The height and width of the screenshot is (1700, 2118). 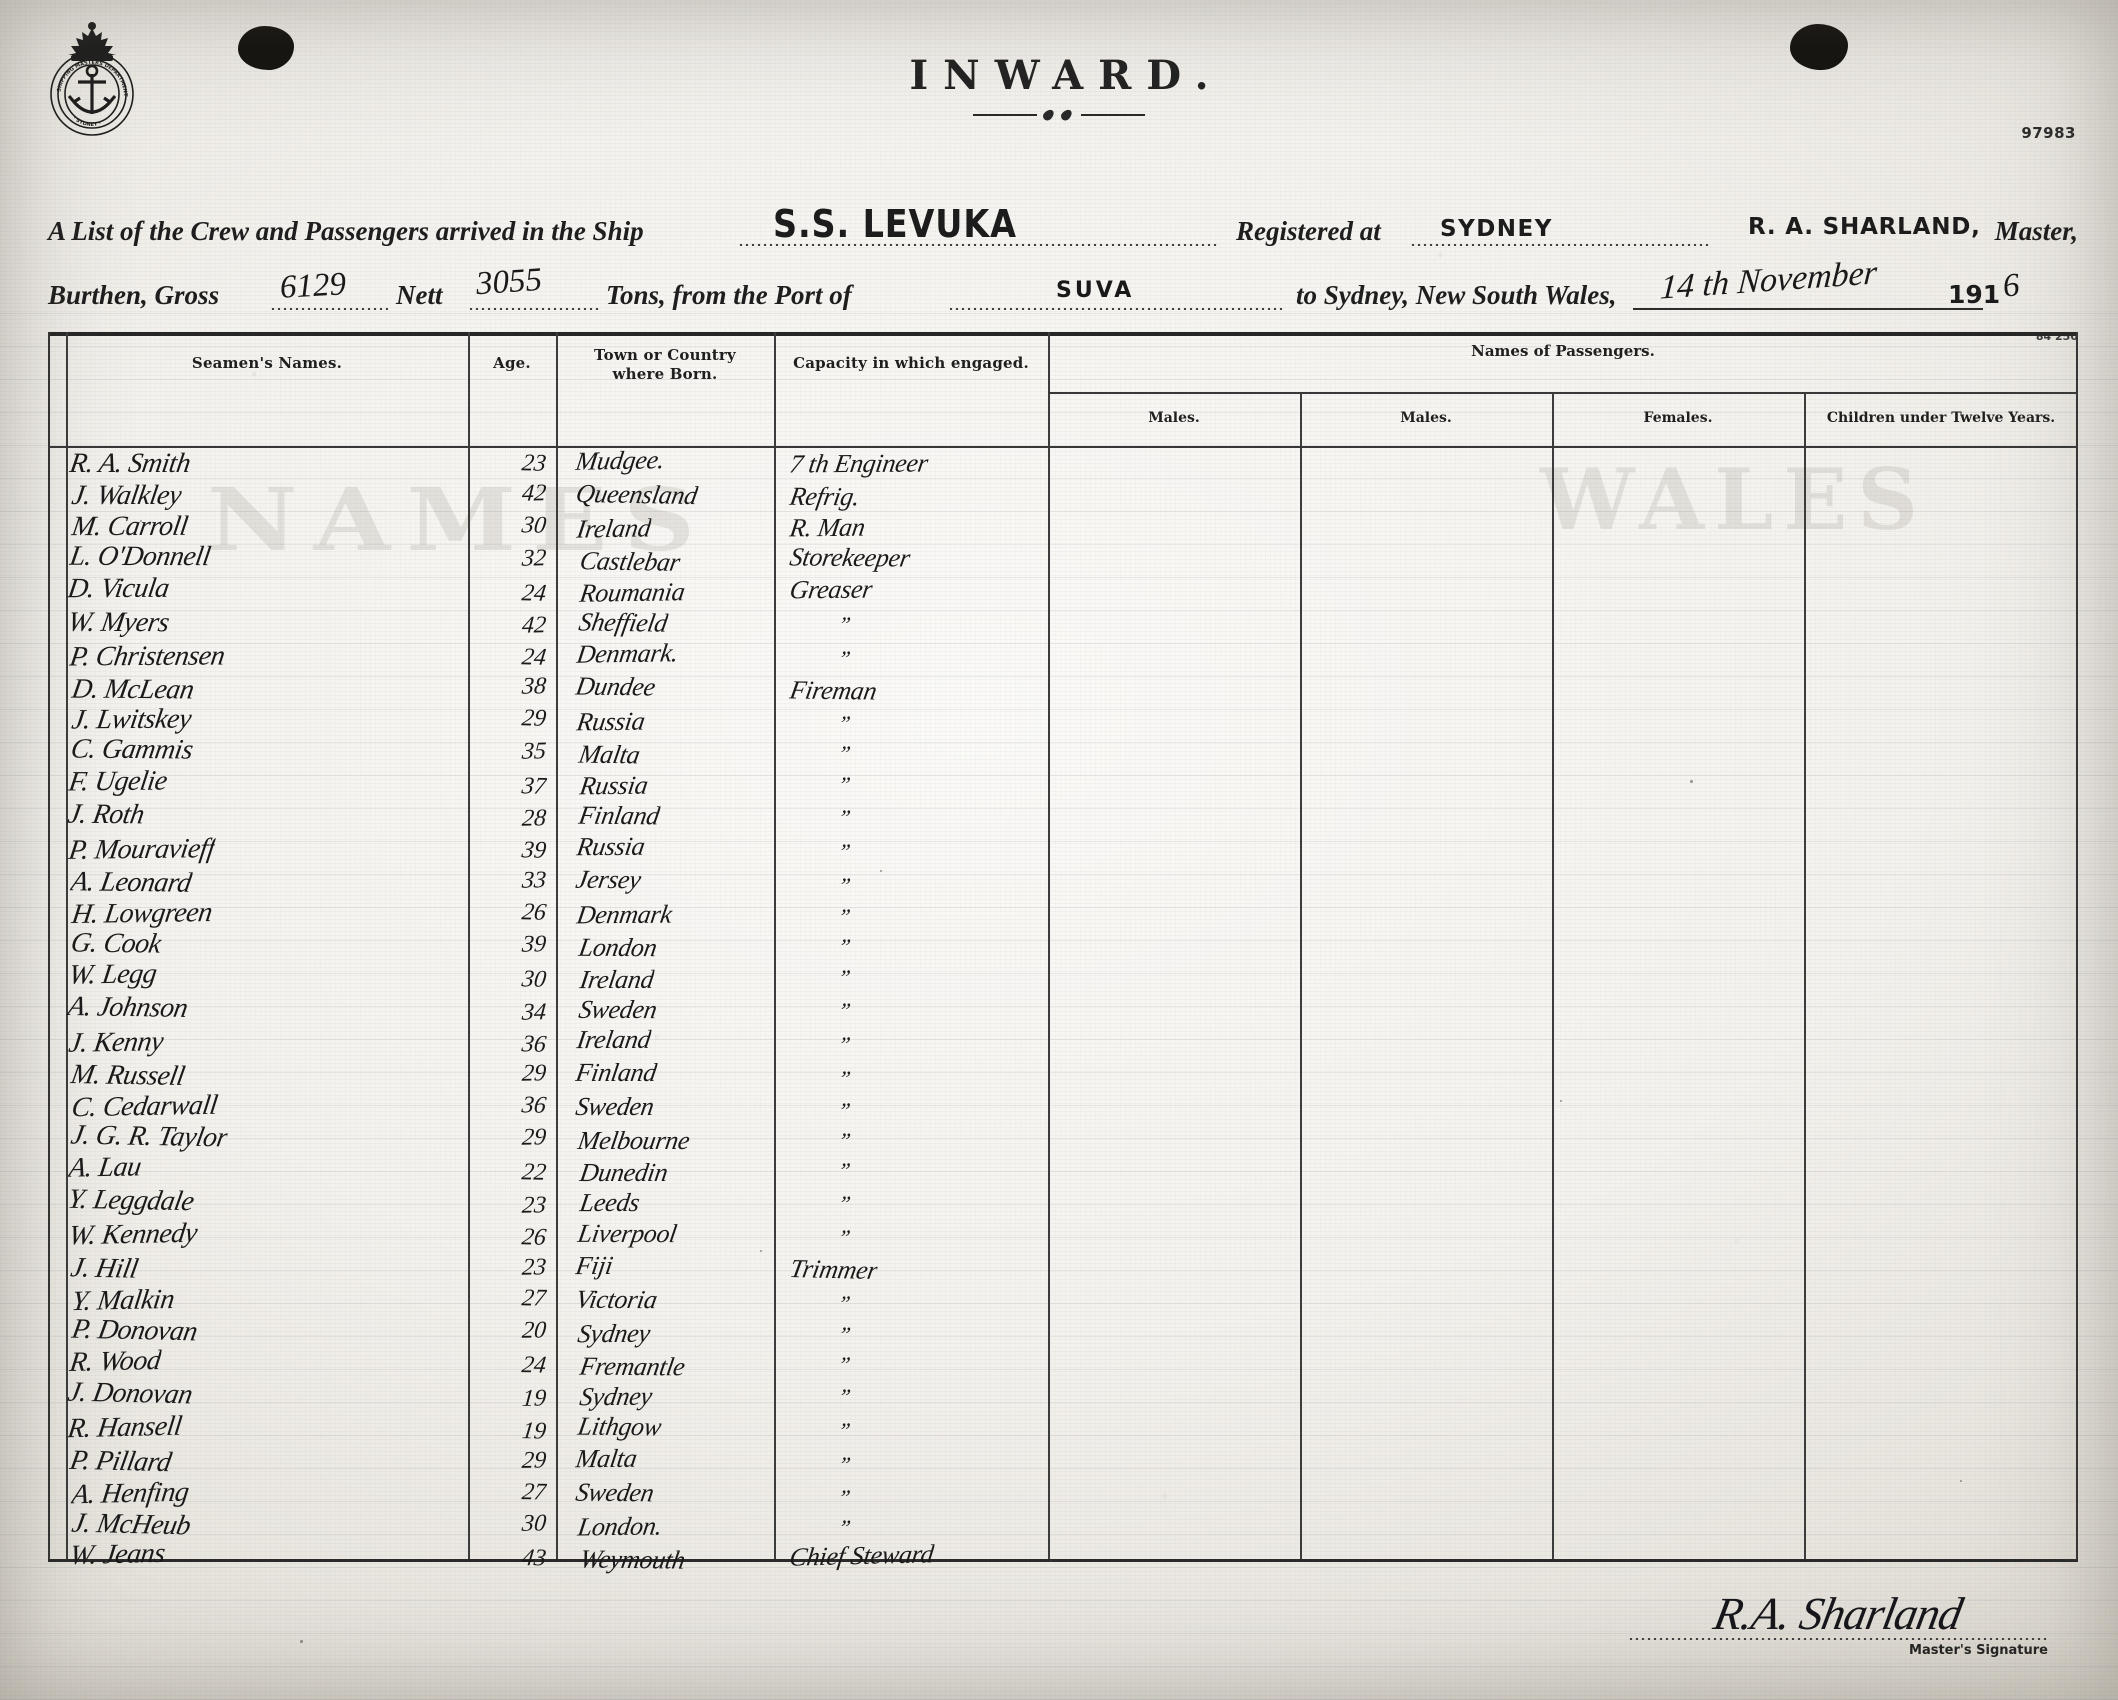 What do you see at coordinates (512, 363) in the screenshot?
I see `col-header-age: Age.` at bounding box center [512, 363].